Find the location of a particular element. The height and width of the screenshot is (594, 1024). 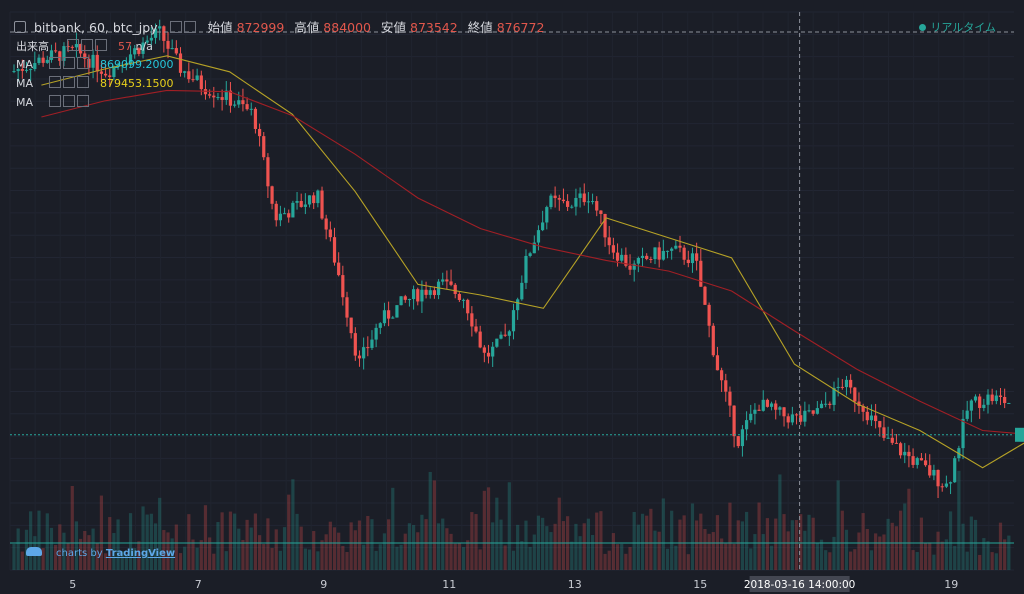

high-value: 884000 is located at coordinates (347, 27).